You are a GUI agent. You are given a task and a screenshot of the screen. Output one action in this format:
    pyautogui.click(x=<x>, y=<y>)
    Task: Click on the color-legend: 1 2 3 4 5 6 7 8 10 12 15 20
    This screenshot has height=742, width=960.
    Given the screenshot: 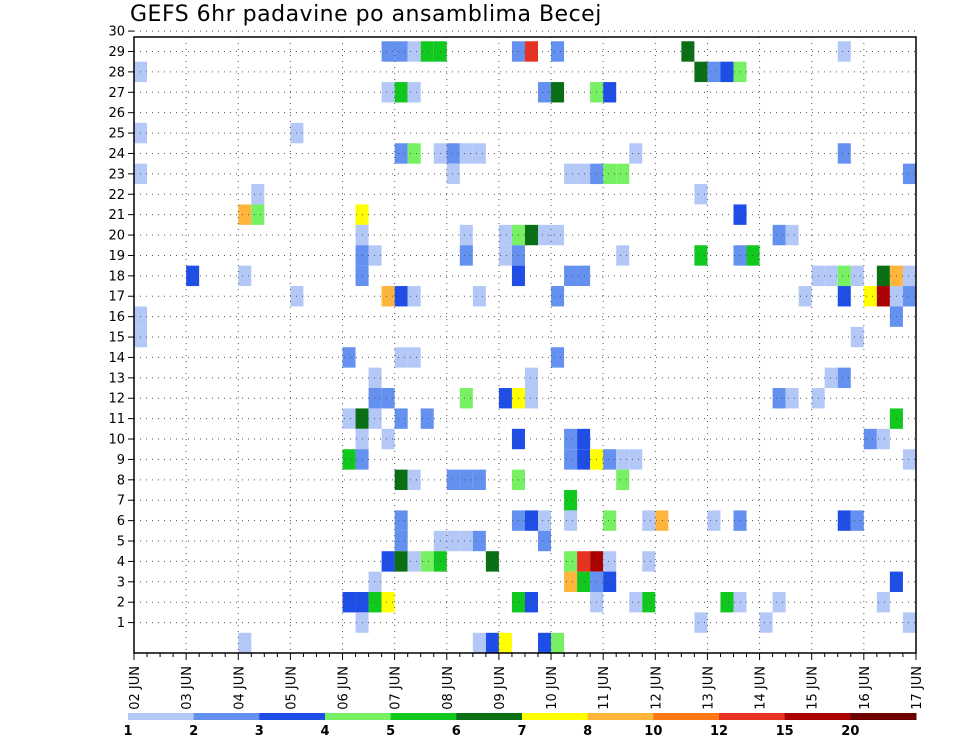 What is the action you would take?
    pyautogui.click(x=520, y=726)
    